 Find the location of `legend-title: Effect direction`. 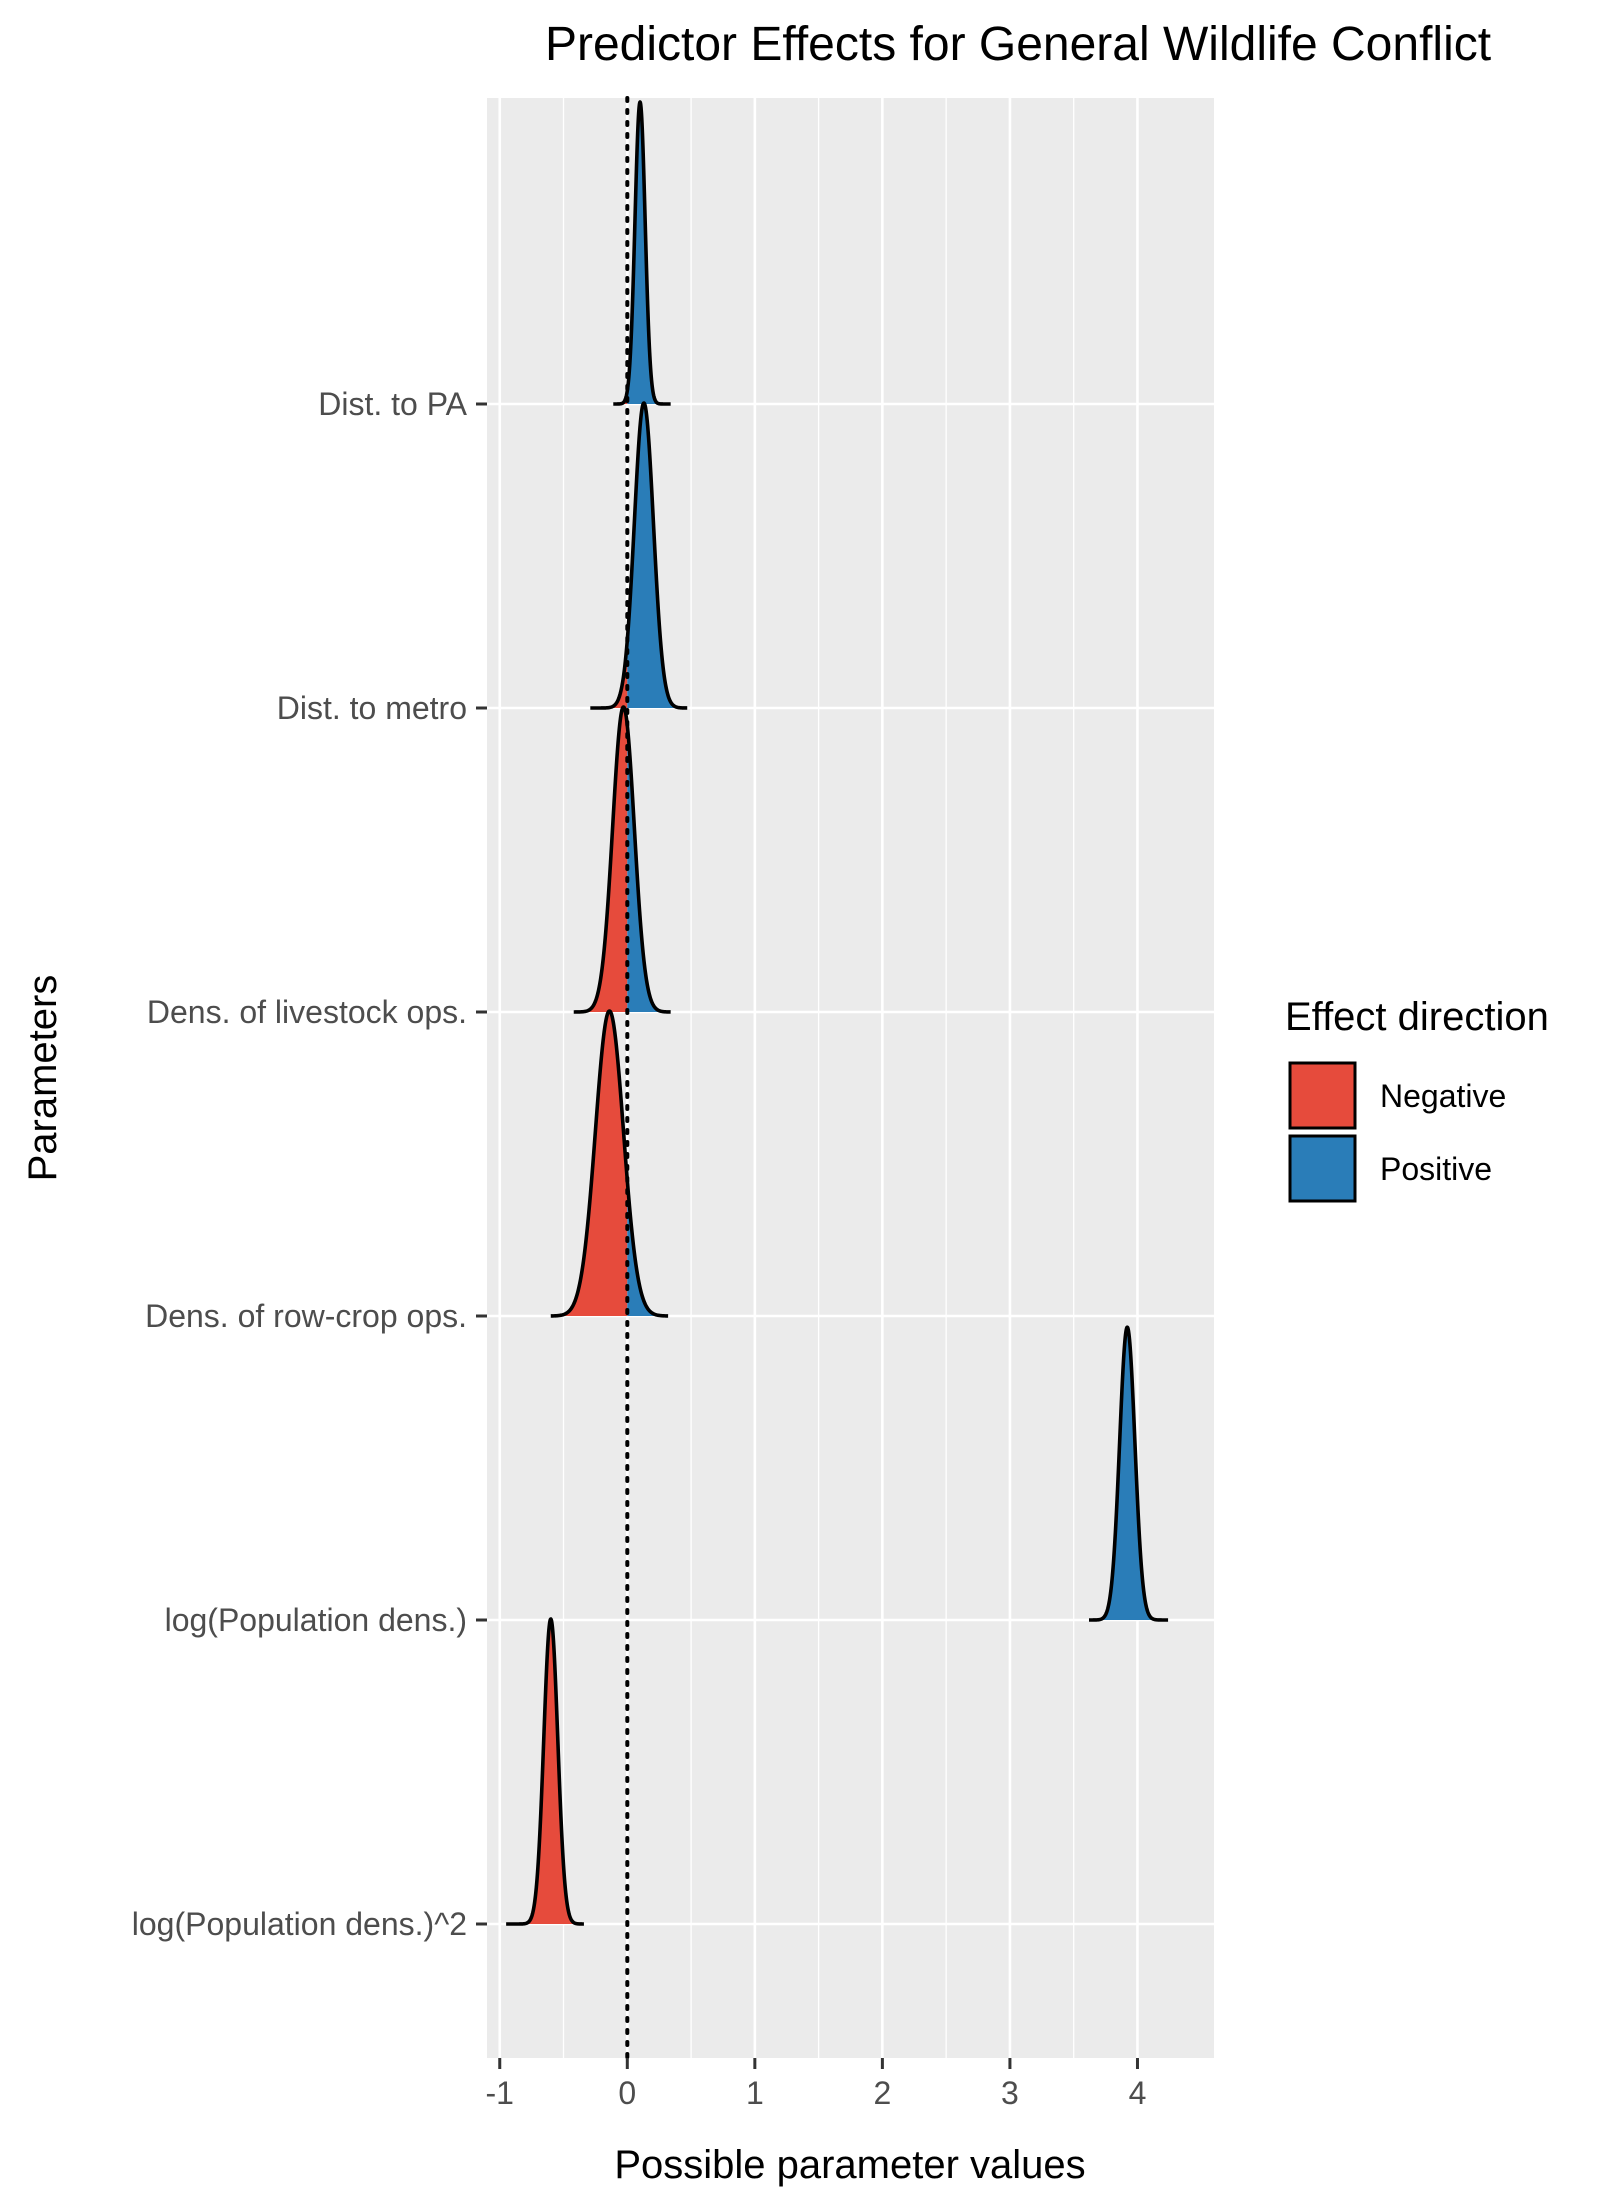

legend-title: Effect direction is located at coordinates (1417, 1017).